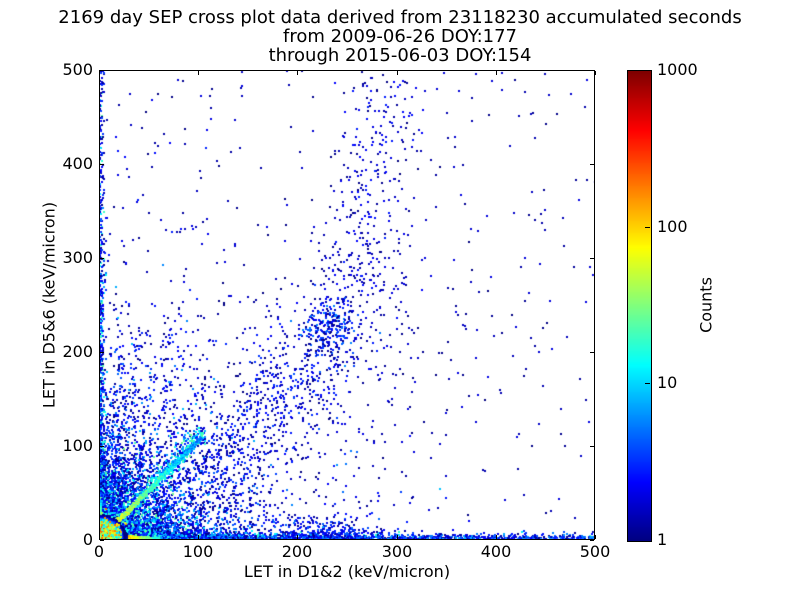 The image size is (800, 600). I want to click on x-tick-label: 200, so click(297, 551).